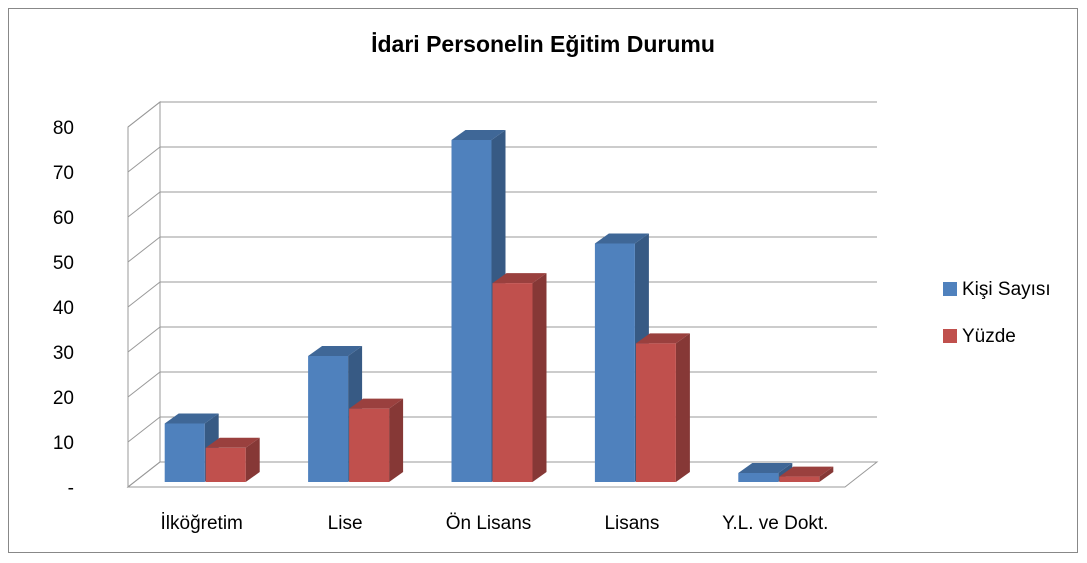 This screenshot has width=1087, height=563. What do you see at coordinates (202, 523) in the screenshot?
I see `x-tick-label: İlköğretim` at bounding box center [202, 523].